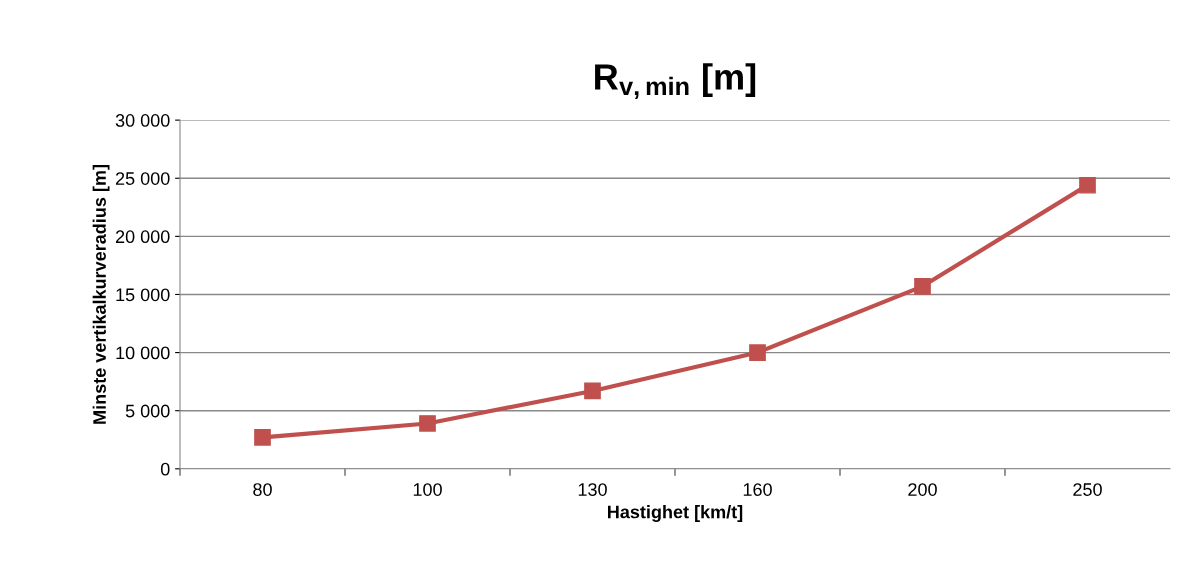  I want to click on y-tick-label: 30 000, so click(142, 120).